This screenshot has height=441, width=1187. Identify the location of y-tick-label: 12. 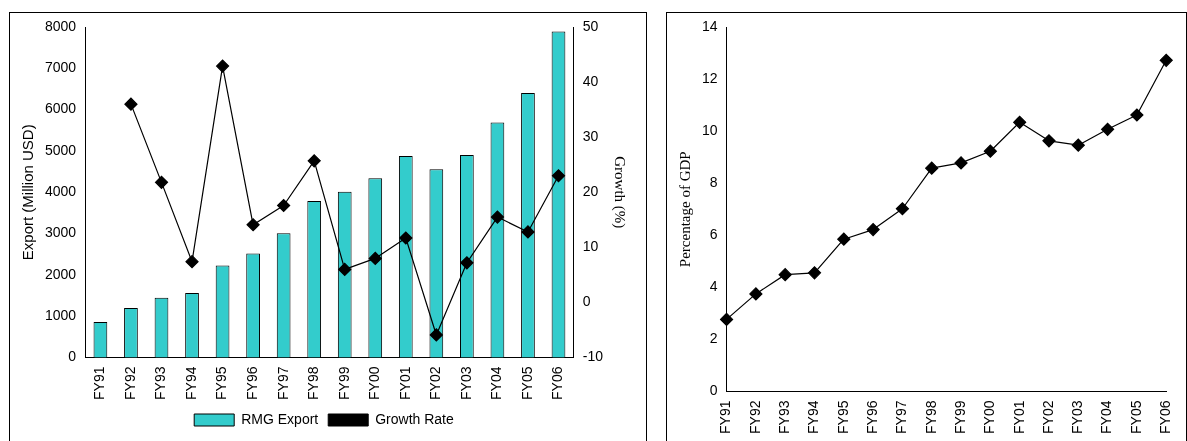
(709, 77).